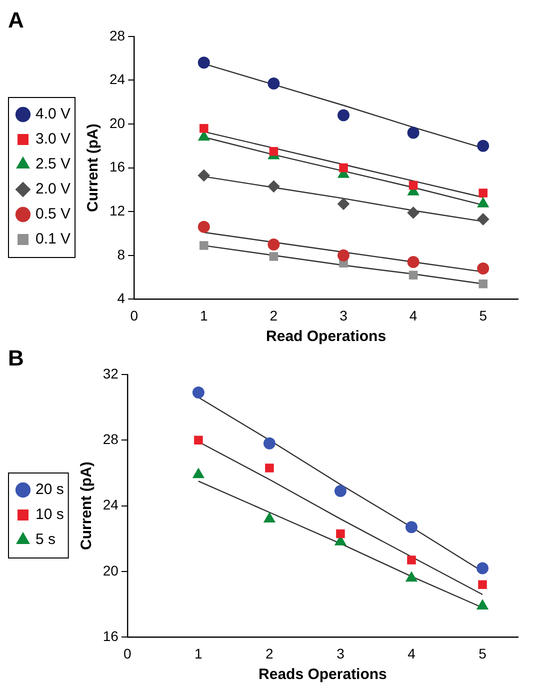 The width and height of the screenshot is (534, 698). Describe the element at coordinates (53, 239) in the screenshot. I see `legend-label: 0.1 V` at that location.